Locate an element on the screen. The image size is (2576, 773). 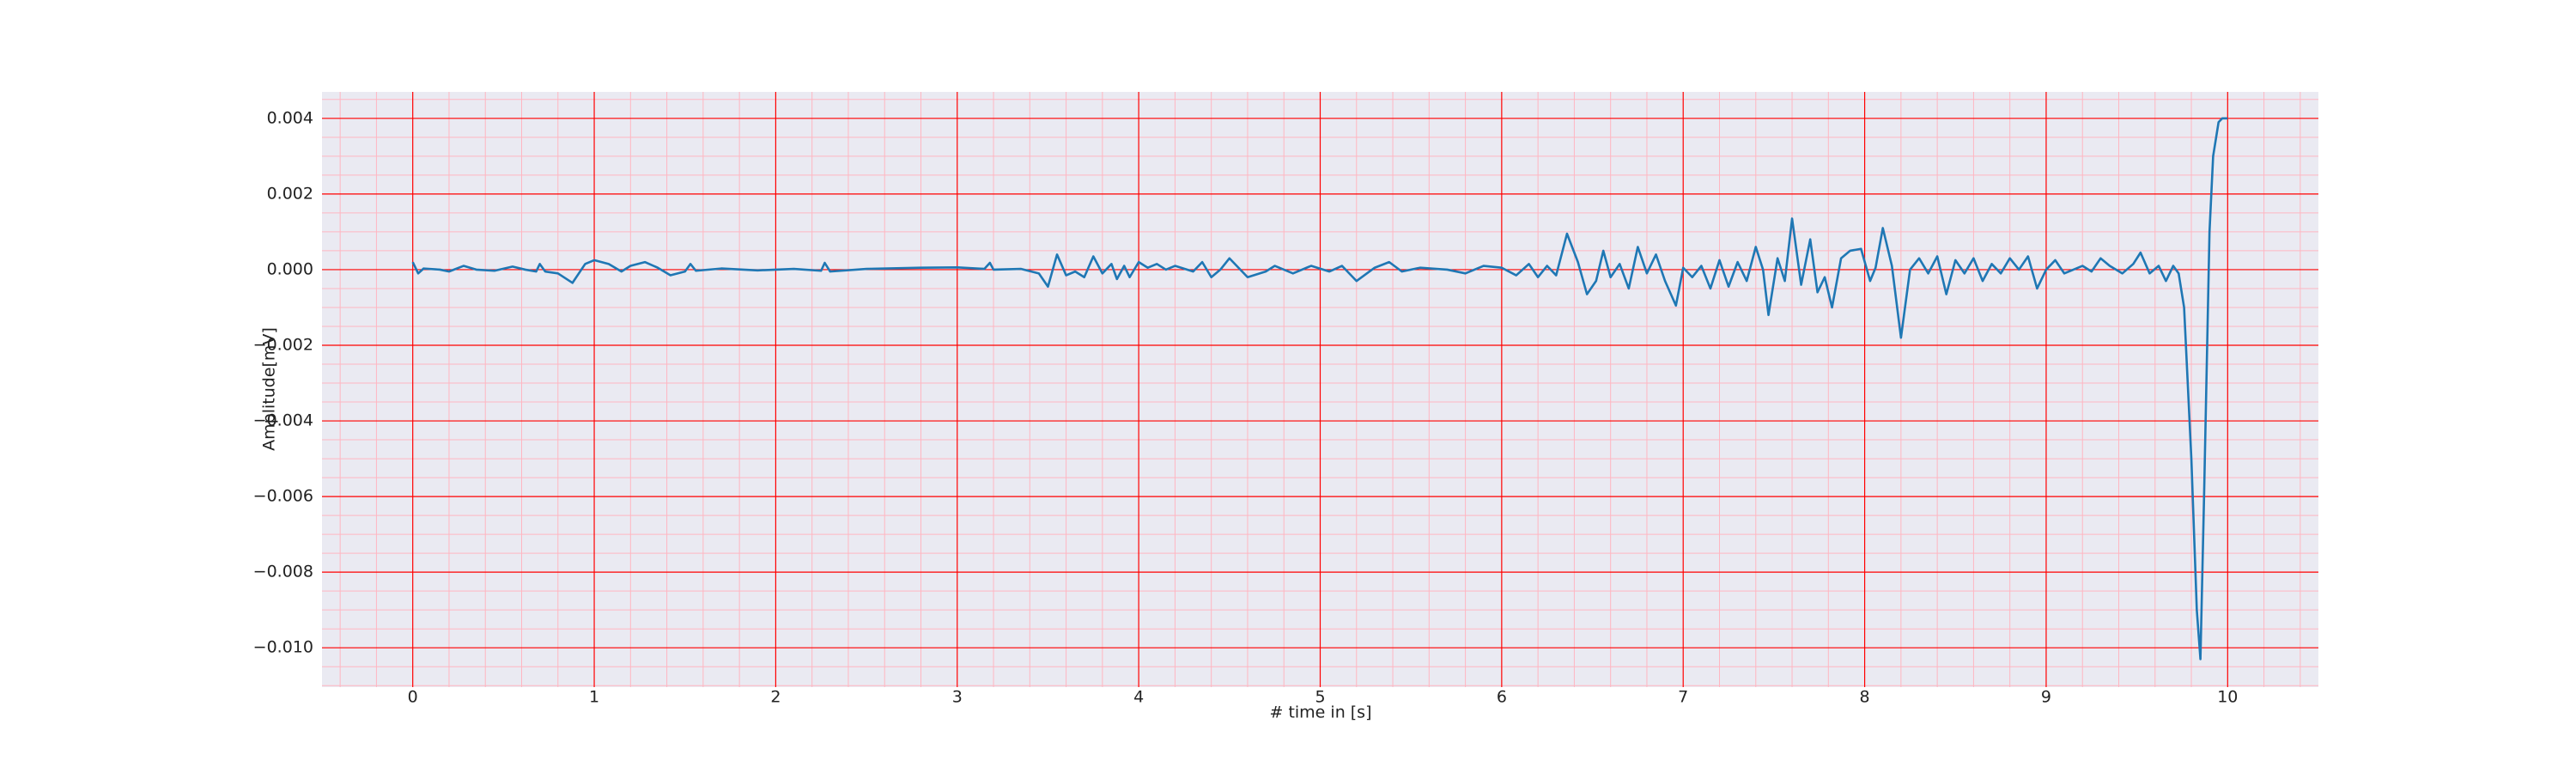
x-tick-label: 0 is located at coordinates (413, 697).